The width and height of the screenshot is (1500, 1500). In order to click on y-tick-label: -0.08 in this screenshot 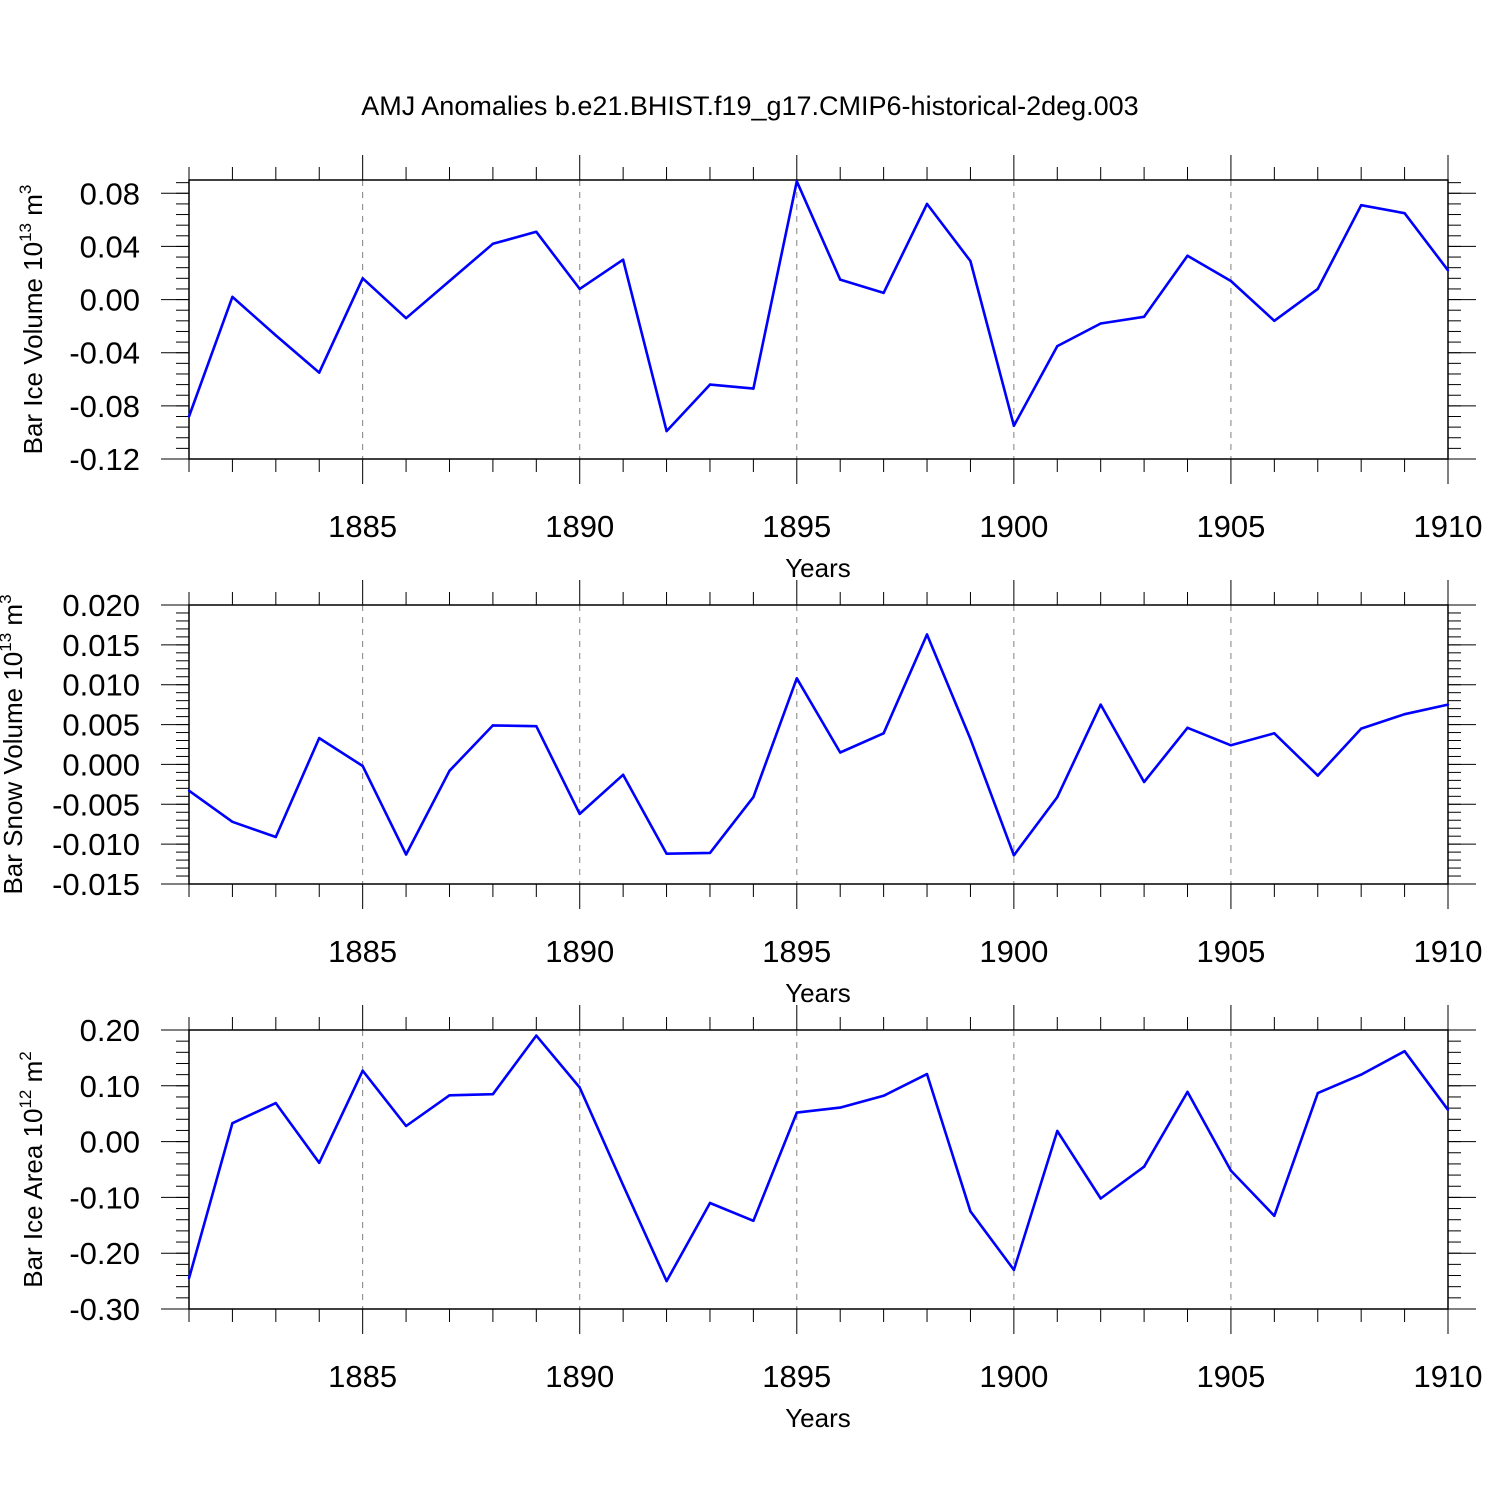, I will do `click(104, 406)`.